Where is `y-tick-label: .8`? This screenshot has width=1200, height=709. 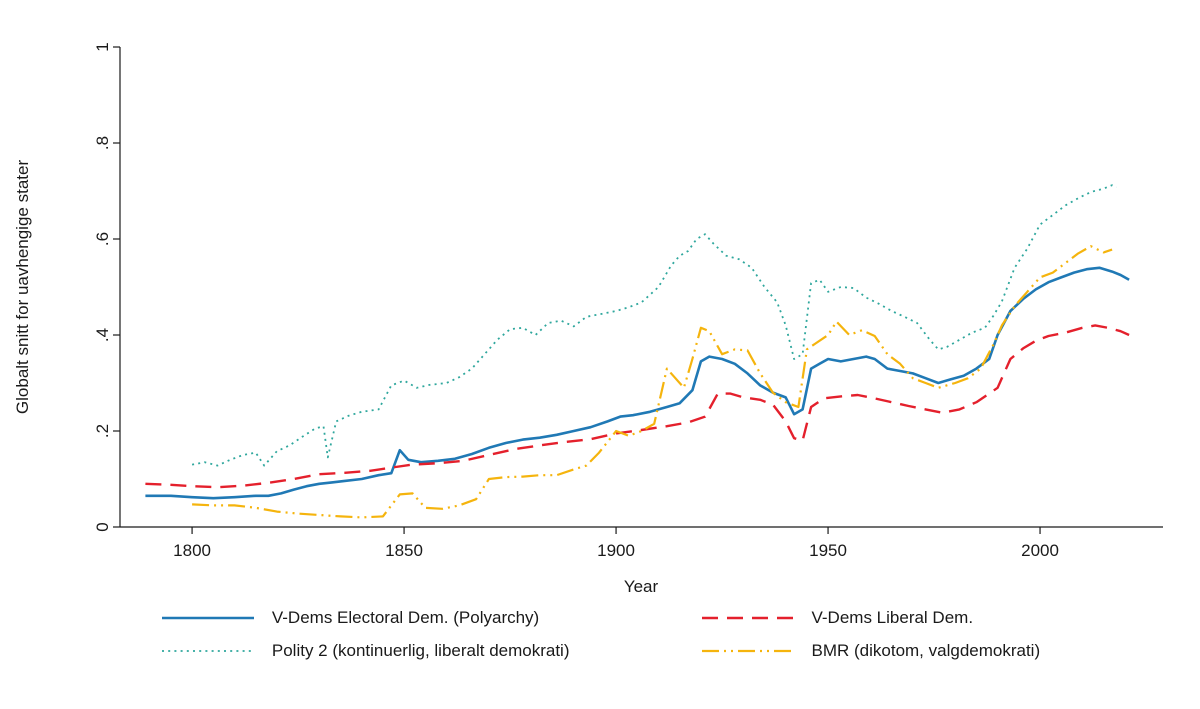
y-tick-label: .8 is located at coordinates (102, 143).